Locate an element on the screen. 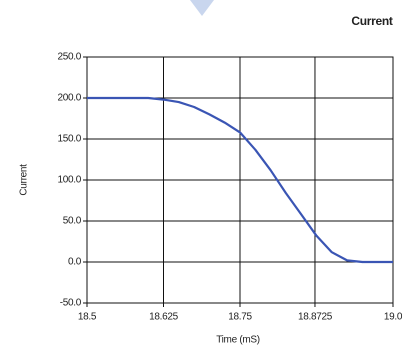 Image resolution: width=410 pixels, height=357 pixels. y-tick-label: 250.0 is located at coordinates (69, 57).